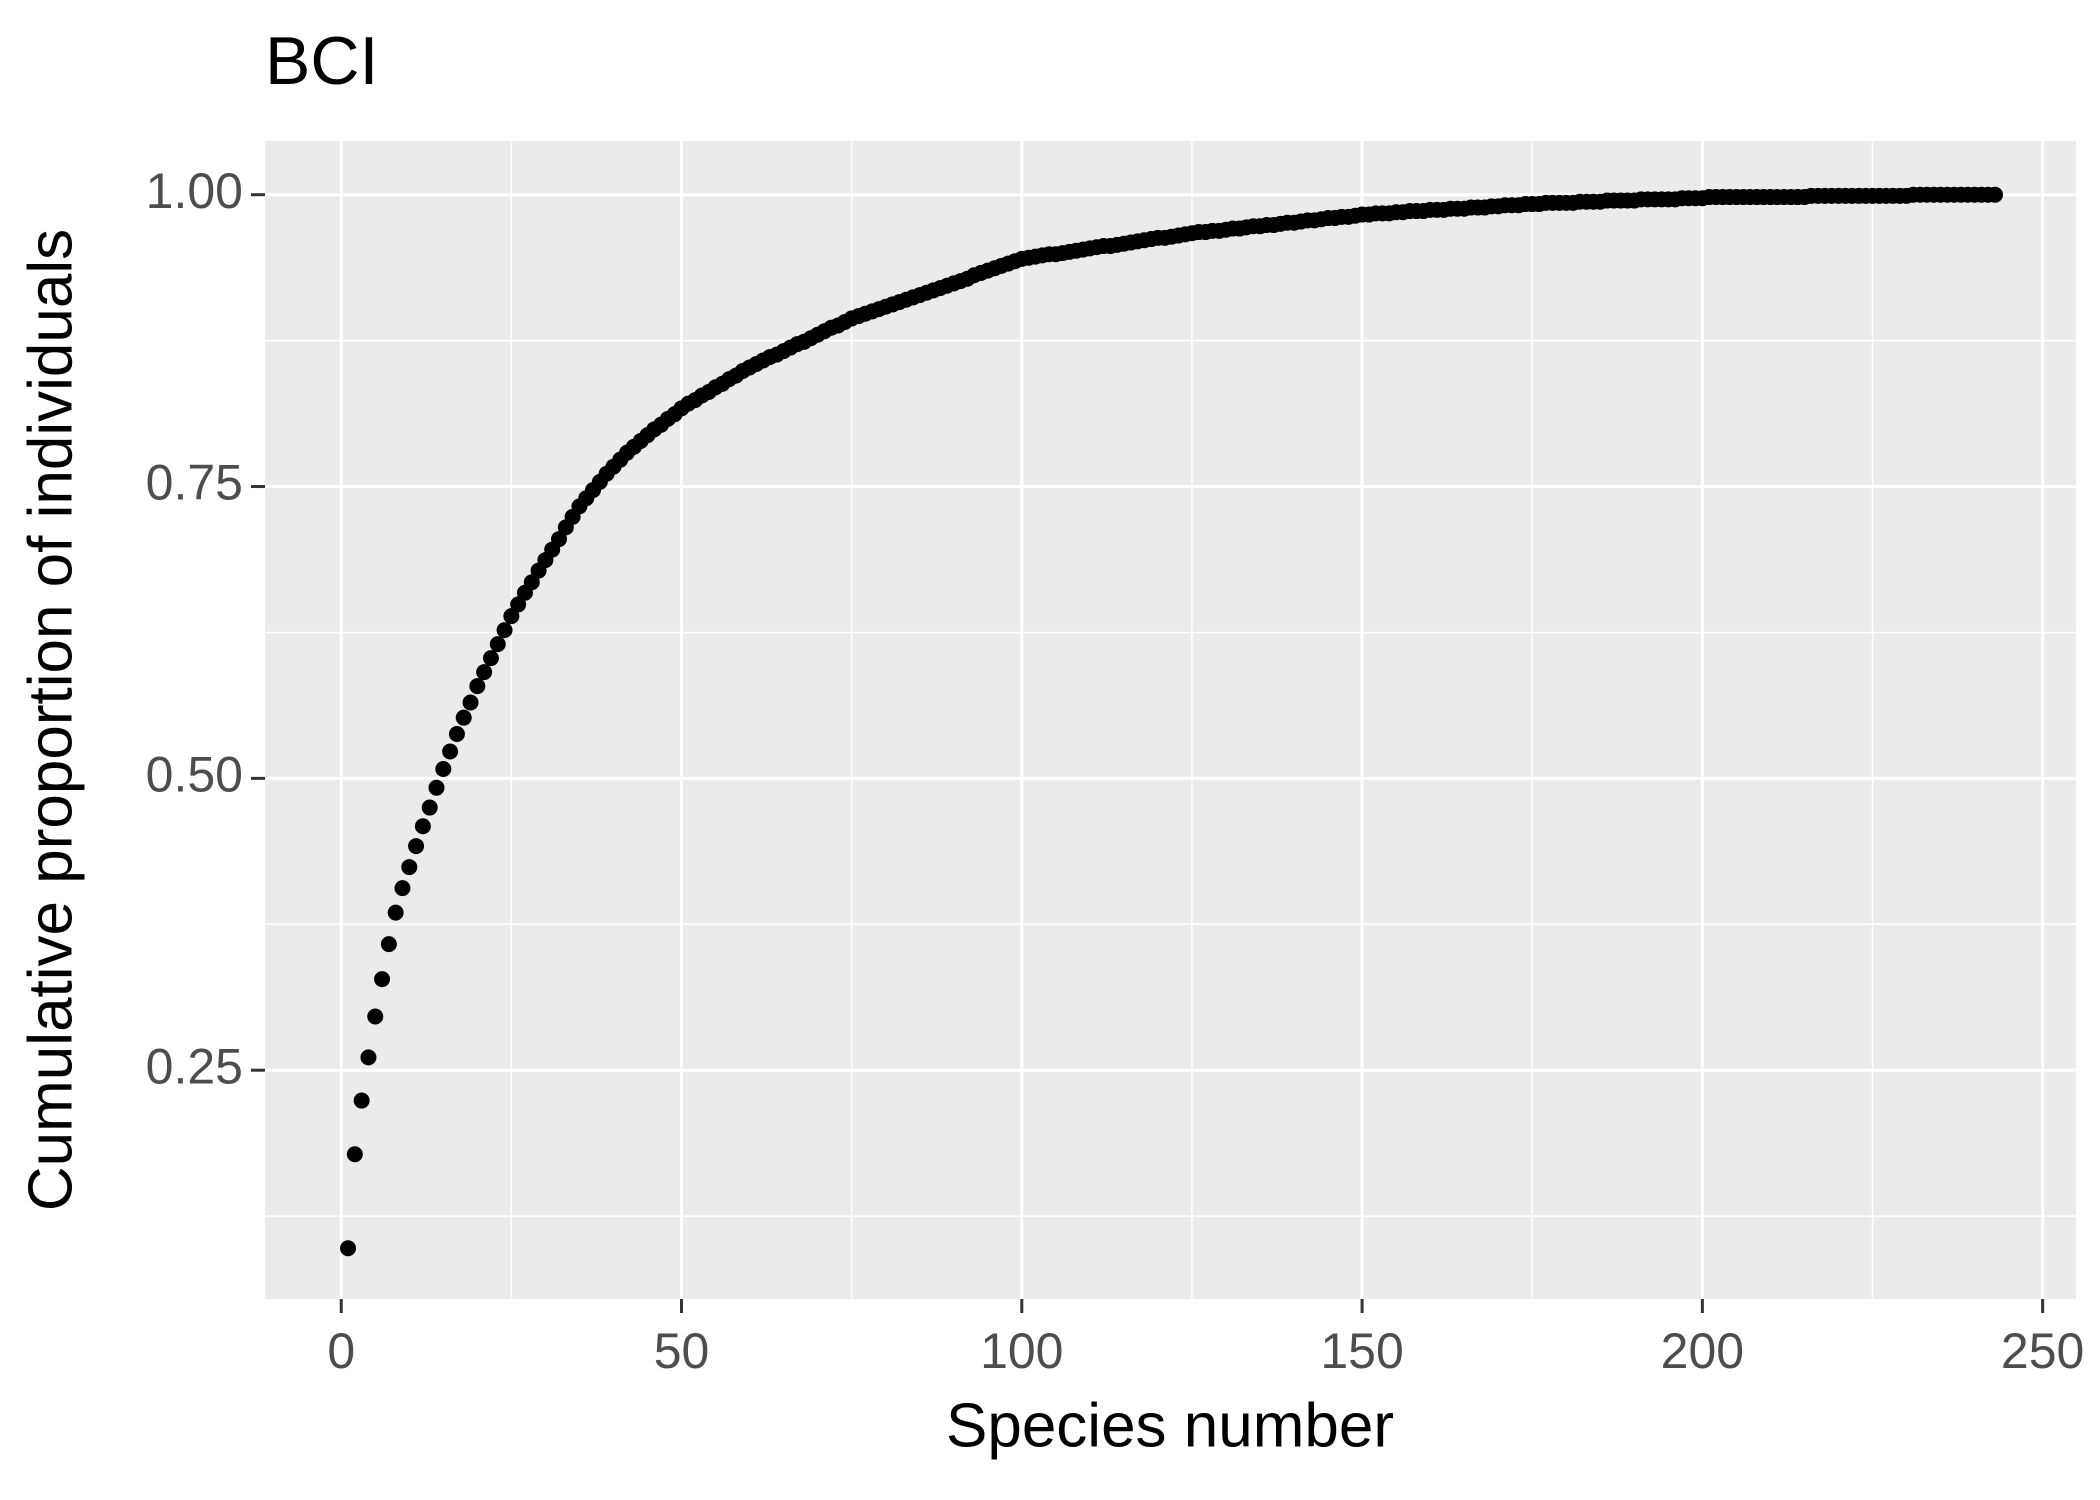  What do you see at coordinates (1361, 1351) in the screenshot?
I see `x-tick-label: 150` at bounding box center [1361, 1351].